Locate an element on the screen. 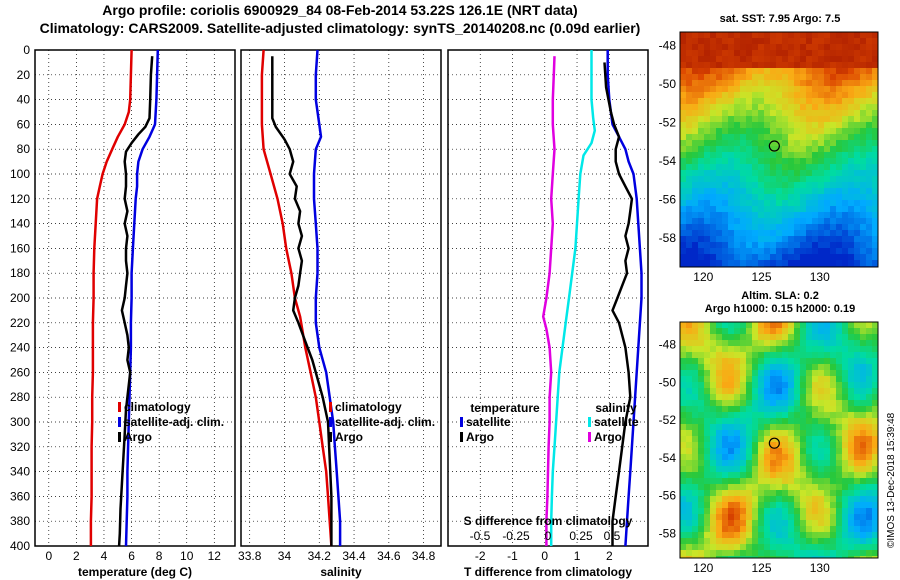 The image size is (900, 580). legend-swatch is located at coordinates (330, 407).